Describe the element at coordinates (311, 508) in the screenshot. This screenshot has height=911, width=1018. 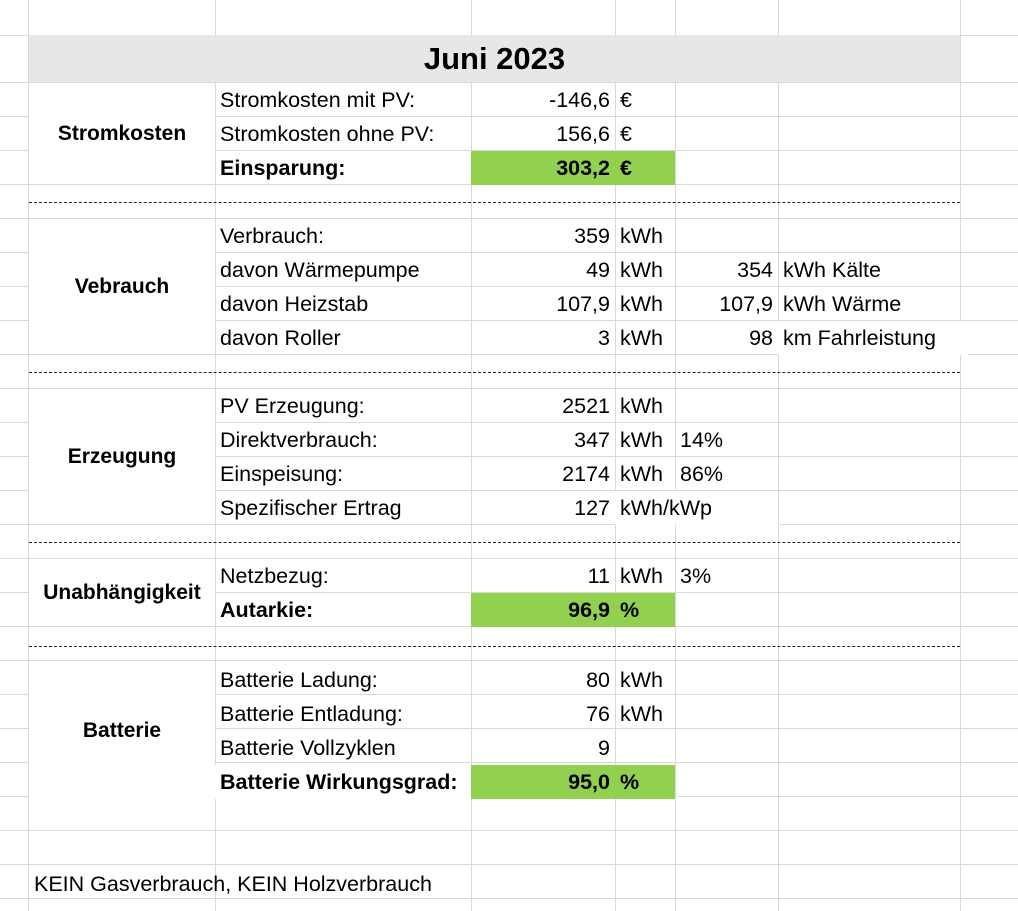
I see `spezifischer-ertrag-label: Spezifischer Ertrag` at that location.